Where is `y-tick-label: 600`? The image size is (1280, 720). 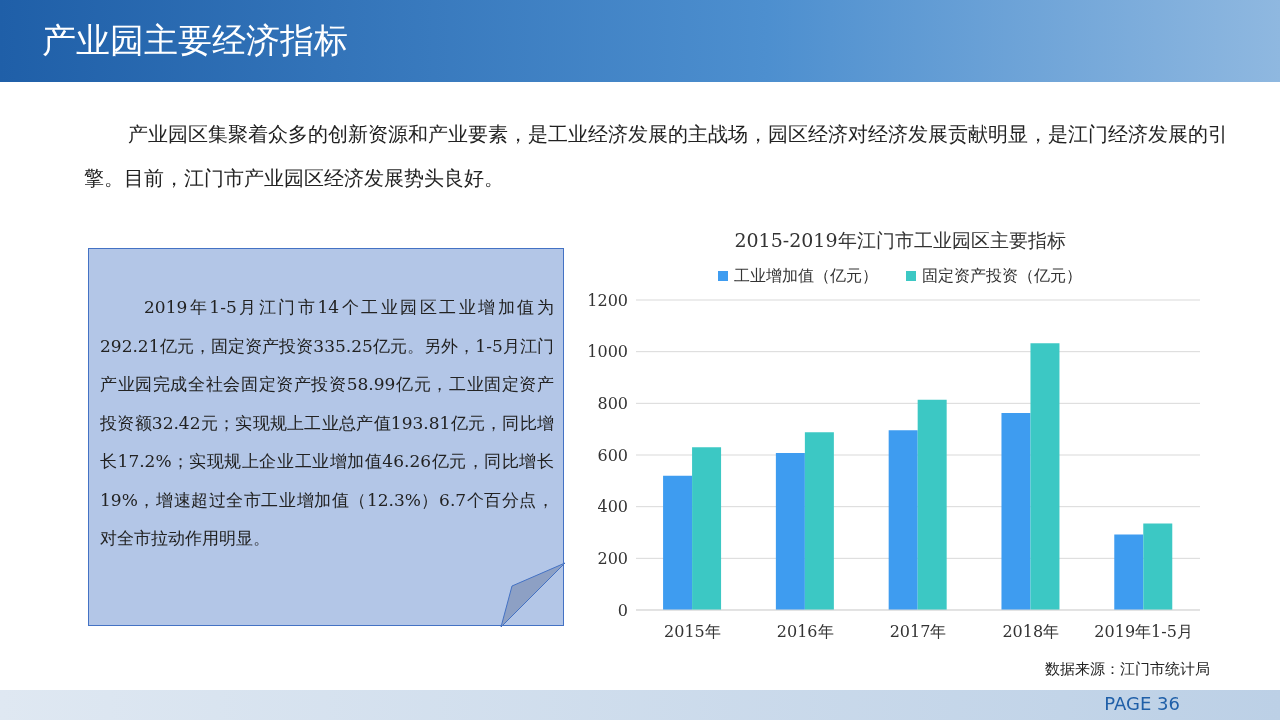
y-tick-label: 600 is located at coordinates (612, 455).